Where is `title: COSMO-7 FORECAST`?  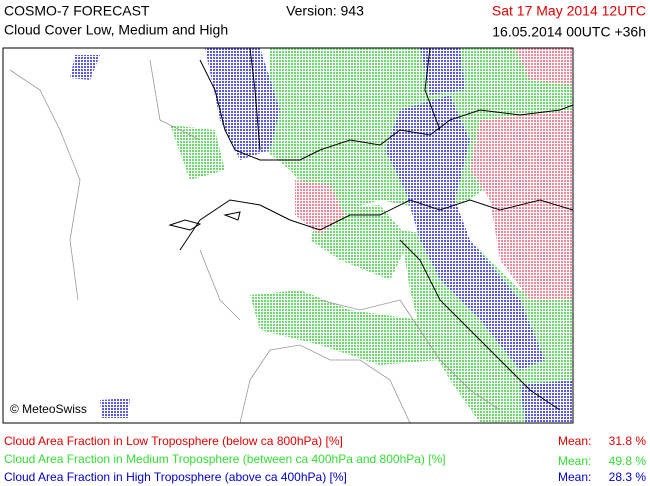 title: COSMO-7 FORECAST is located at coordinates (77, 11).